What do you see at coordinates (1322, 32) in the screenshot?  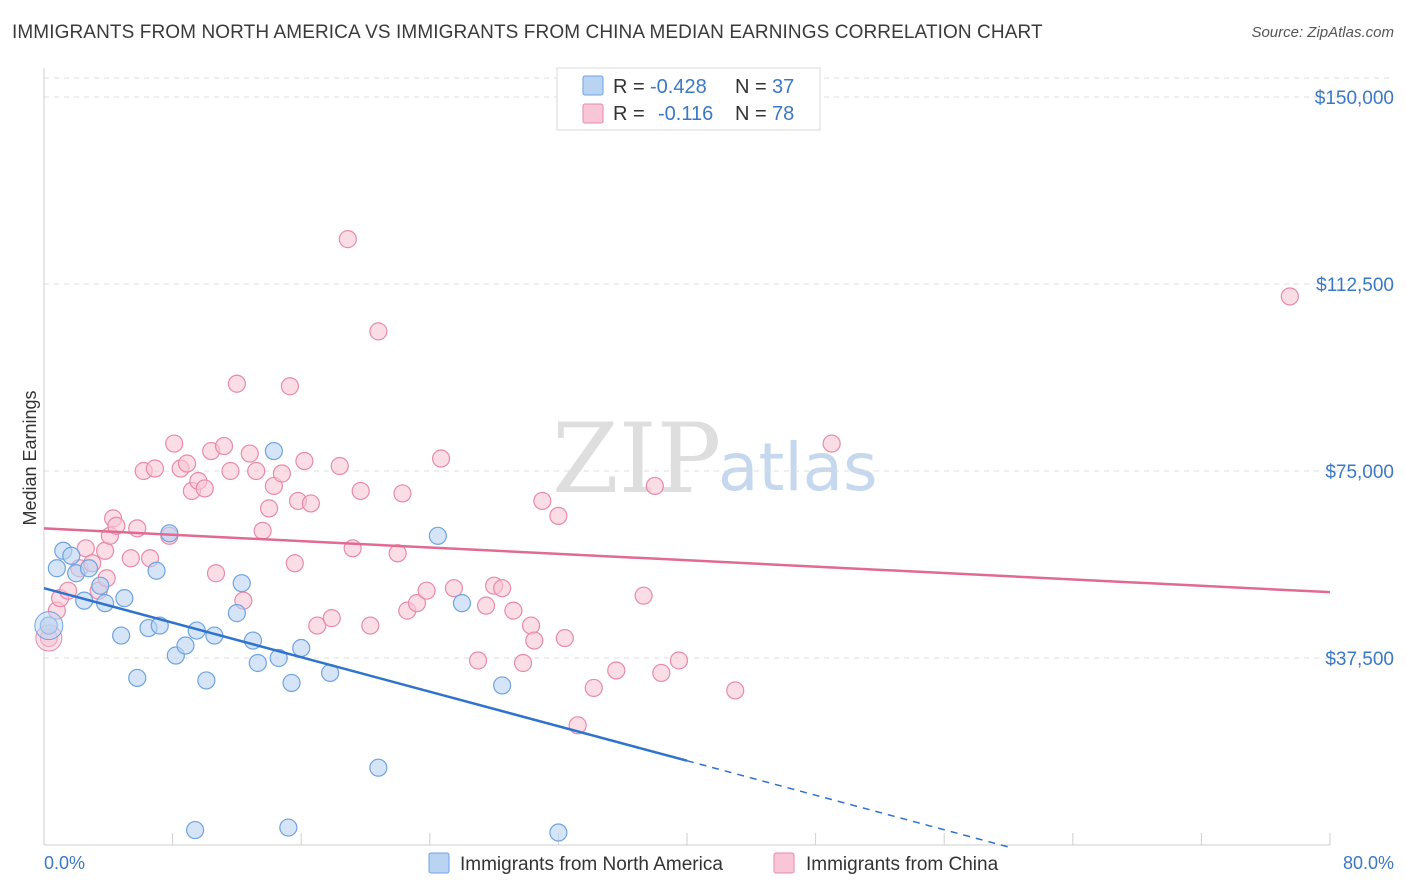 I see `chart-source: Source: ZipAtlas.com` at bounding box center [1322, 32].